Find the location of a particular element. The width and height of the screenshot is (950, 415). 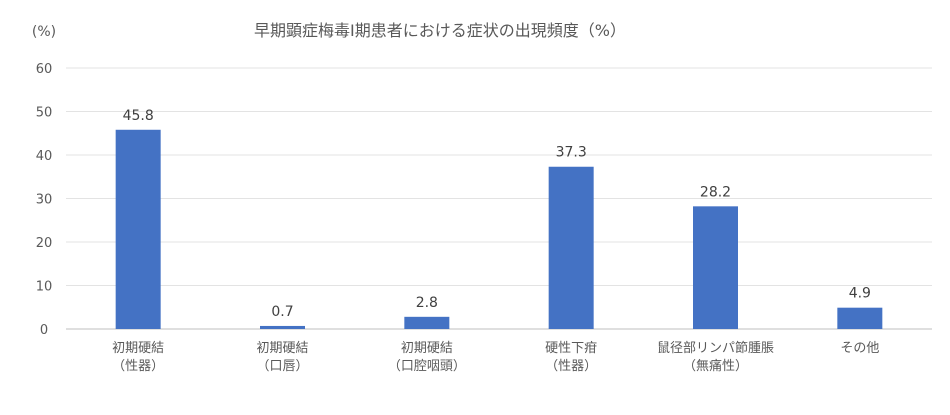

y-axis-ticks: 0 10 20 30 40 50 60 is located at coordinates (44, 200).